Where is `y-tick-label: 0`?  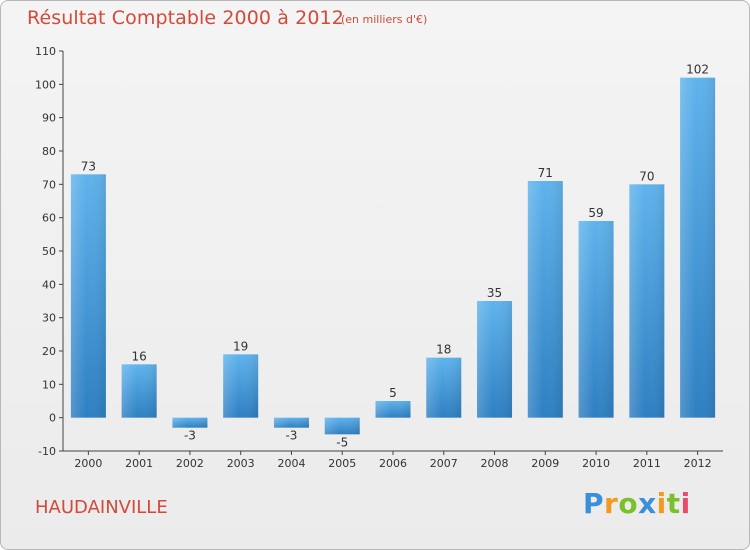 y-tick-label: 0 is located at coordinates (52, 418).